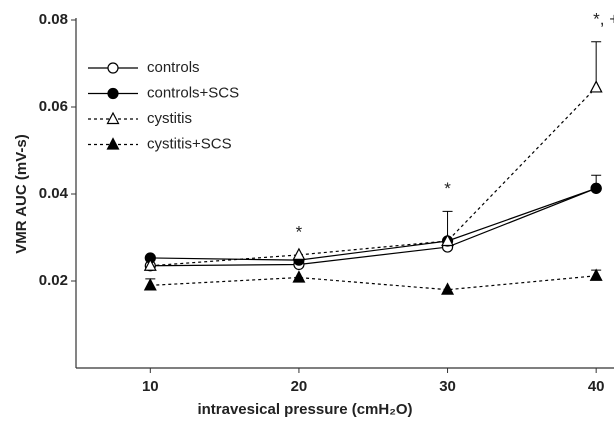 The height and width of the screenshot is (432, 614). What do you see at coordinates (21, 193) in the screenshot?
I see `y-axis-label: VMR AUC (mV-s)` at bounding box center [21, 193].